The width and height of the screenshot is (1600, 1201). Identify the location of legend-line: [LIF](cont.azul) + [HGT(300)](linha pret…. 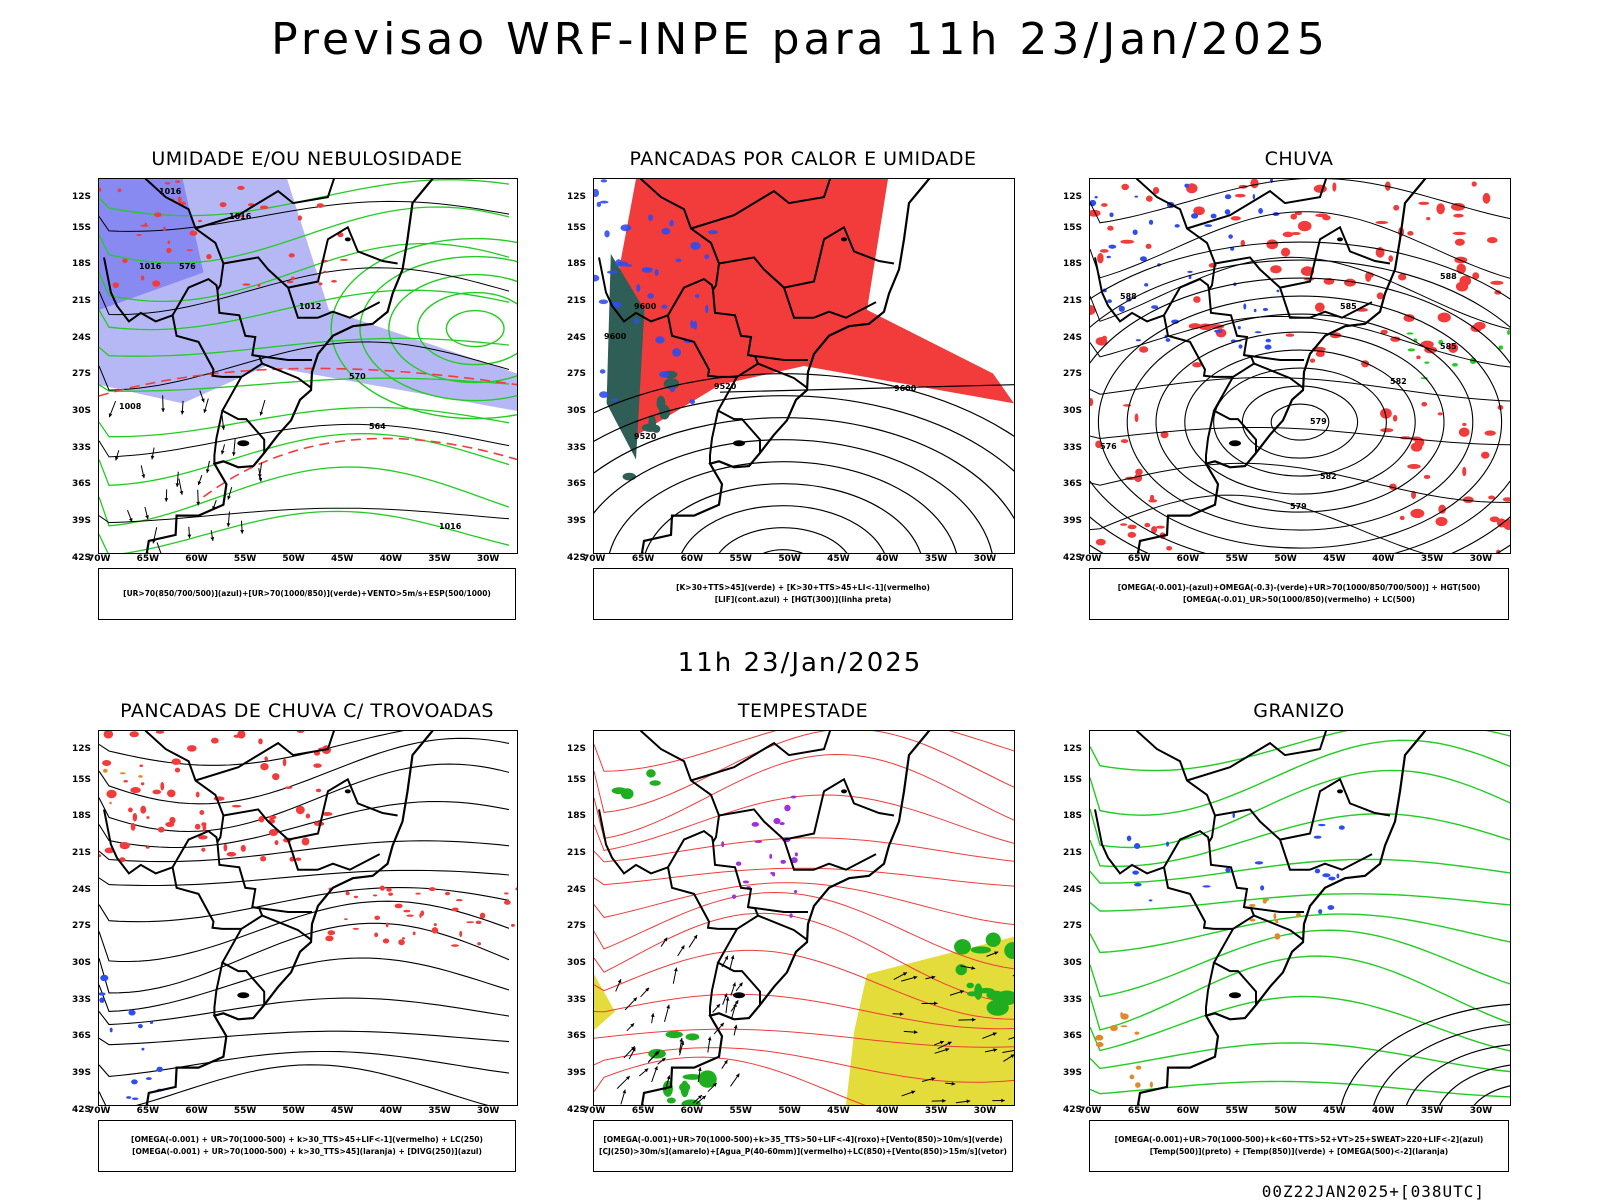
(803, 600).